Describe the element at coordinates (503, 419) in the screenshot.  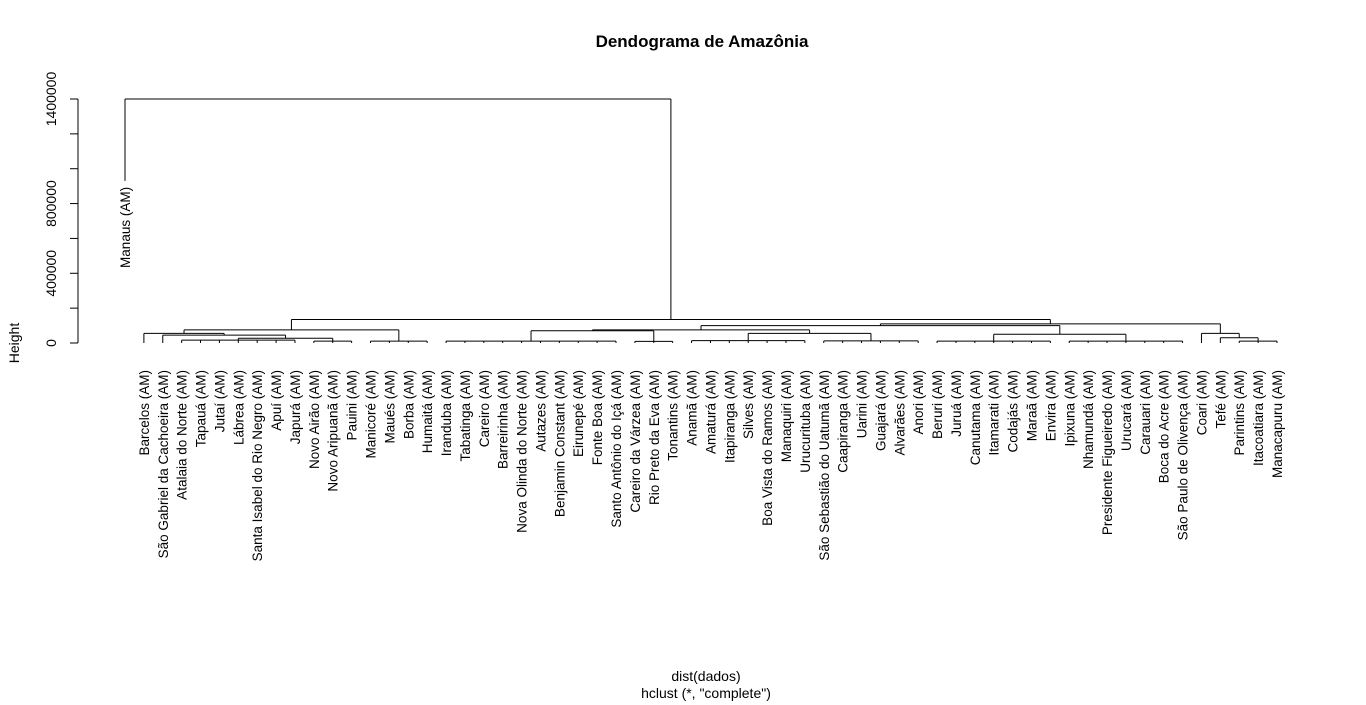
I see `leaf-label: Barreirinha (AM)` at that location.